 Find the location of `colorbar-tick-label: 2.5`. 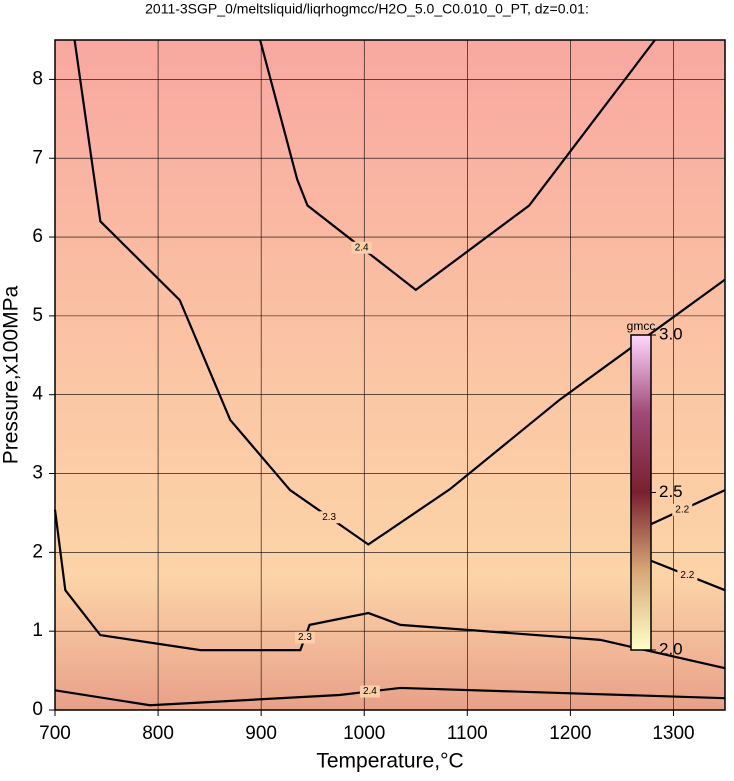

colorbar-tick-label: 2.5 is located at coordinates (671, 491).